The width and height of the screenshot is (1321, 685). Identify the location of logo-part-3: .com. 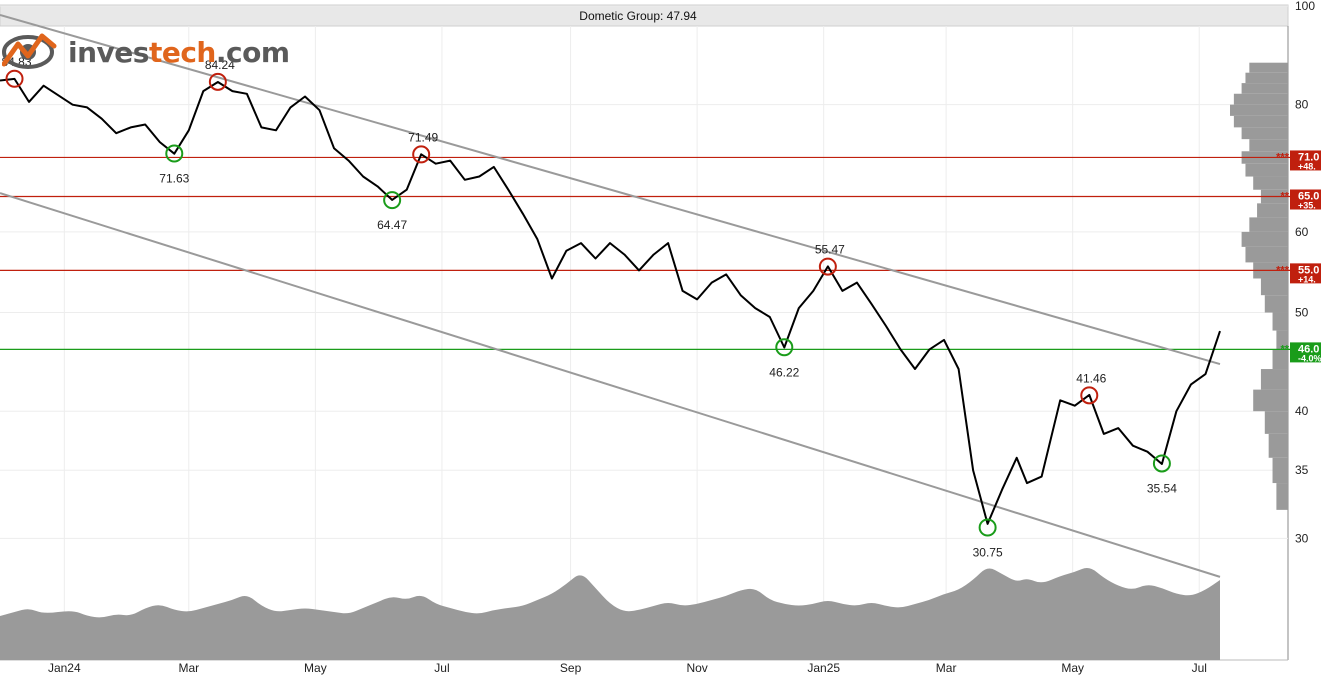
(252, 52).